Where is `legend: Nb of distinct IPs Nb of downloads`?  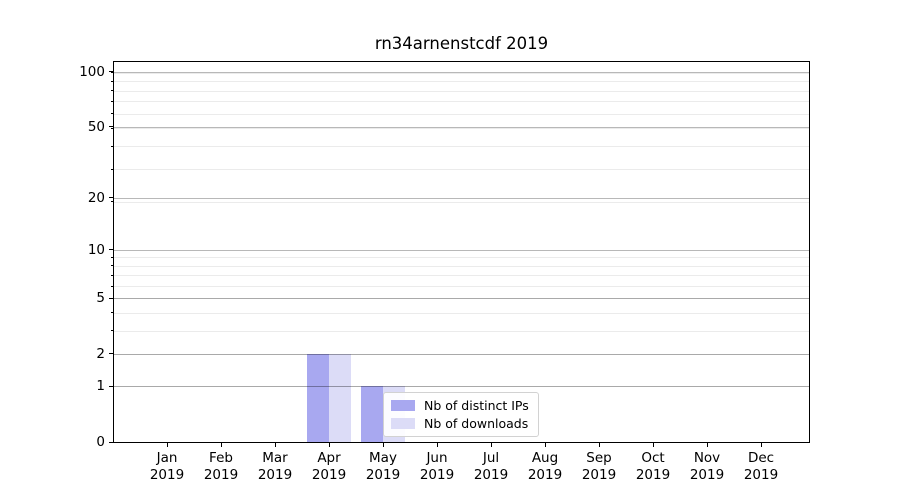
legend: Nb of distinct IPs Nb of downloads is located at coordinates (461, 414).